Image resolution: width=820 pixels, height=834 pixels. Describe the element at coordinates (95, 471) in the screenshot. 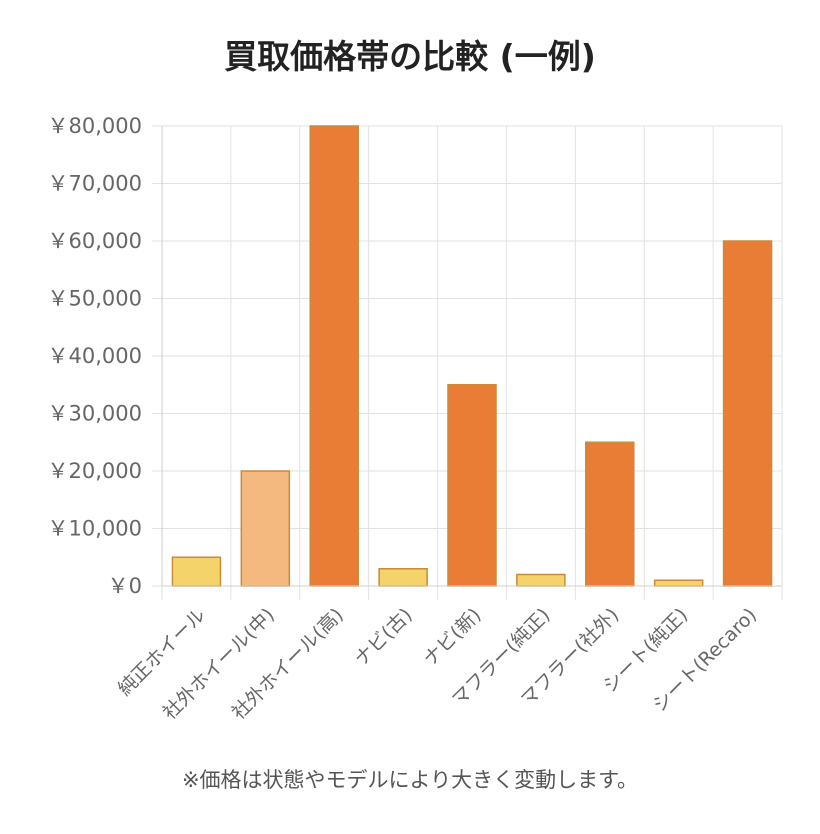

I see `y-tick-label: ￥20,000` at that location.